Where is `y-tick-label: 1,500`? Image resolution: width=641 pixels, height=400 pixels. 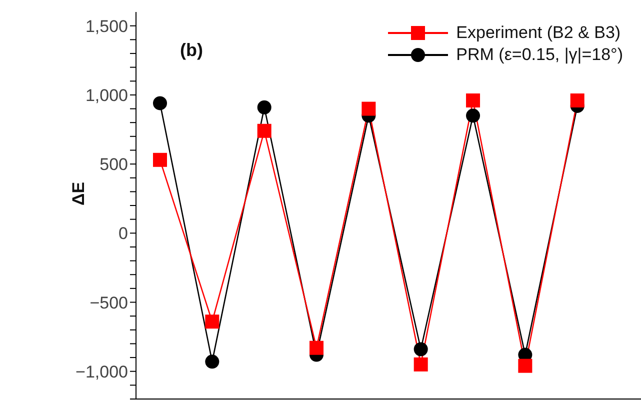
y-tick-label: 1,500 is located at coordinates (106, 26).